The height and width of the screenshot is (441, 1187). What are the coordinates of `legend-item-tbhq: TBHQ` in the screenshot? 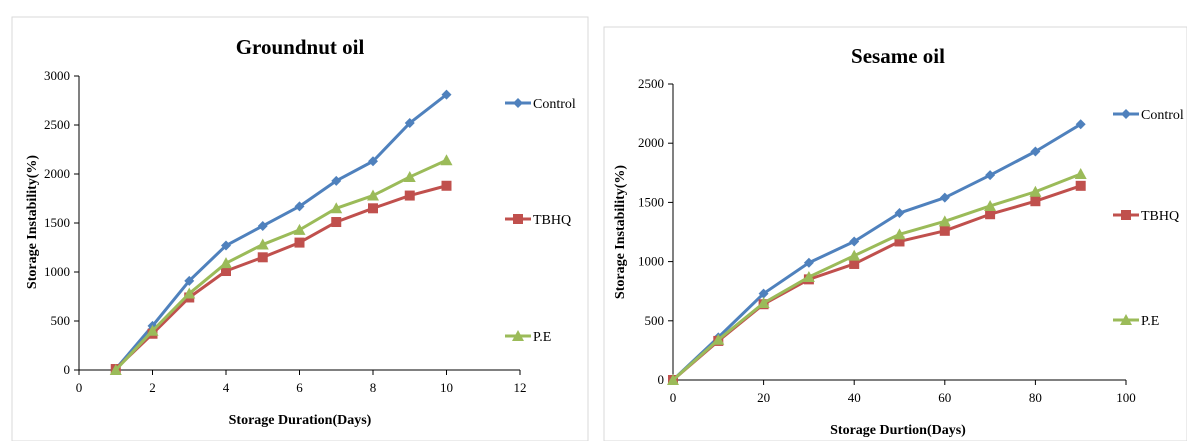 It's located at (1146, 216).